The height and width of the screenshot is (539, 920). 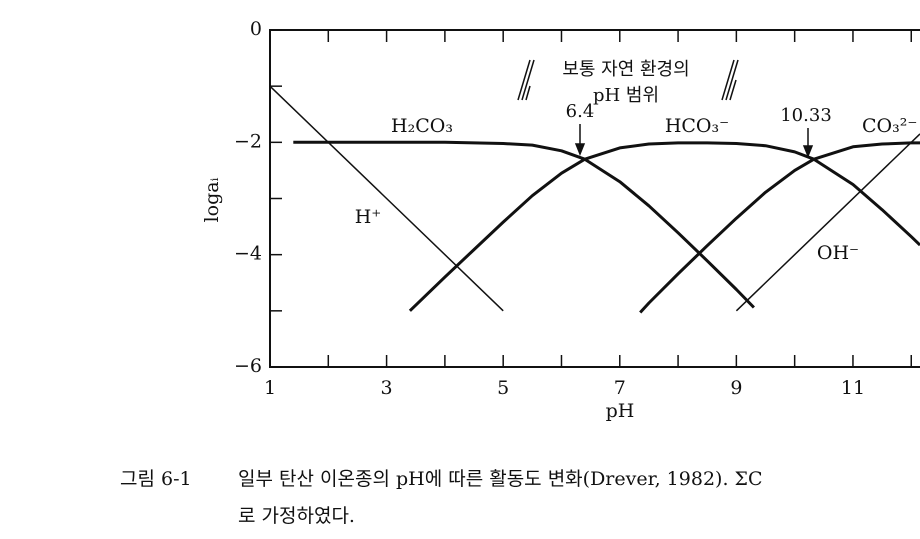 What do you see at coordinates (156, 479) in the screenshot?
I see `caption-label: 그림 6-1` at bounding box center [156, 479].